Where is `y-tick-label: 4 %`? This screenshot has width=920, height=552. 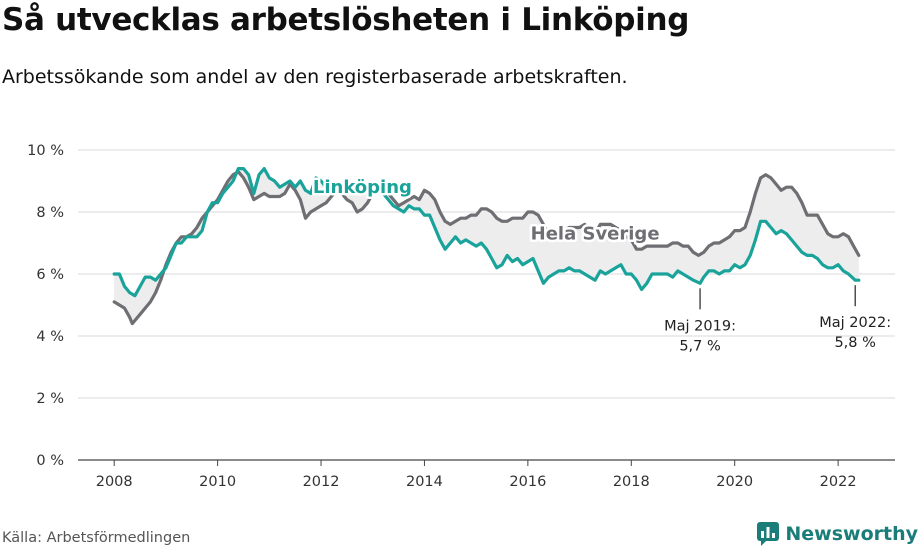
y-tick-label: 4 % is located at coordinates (50, 337).